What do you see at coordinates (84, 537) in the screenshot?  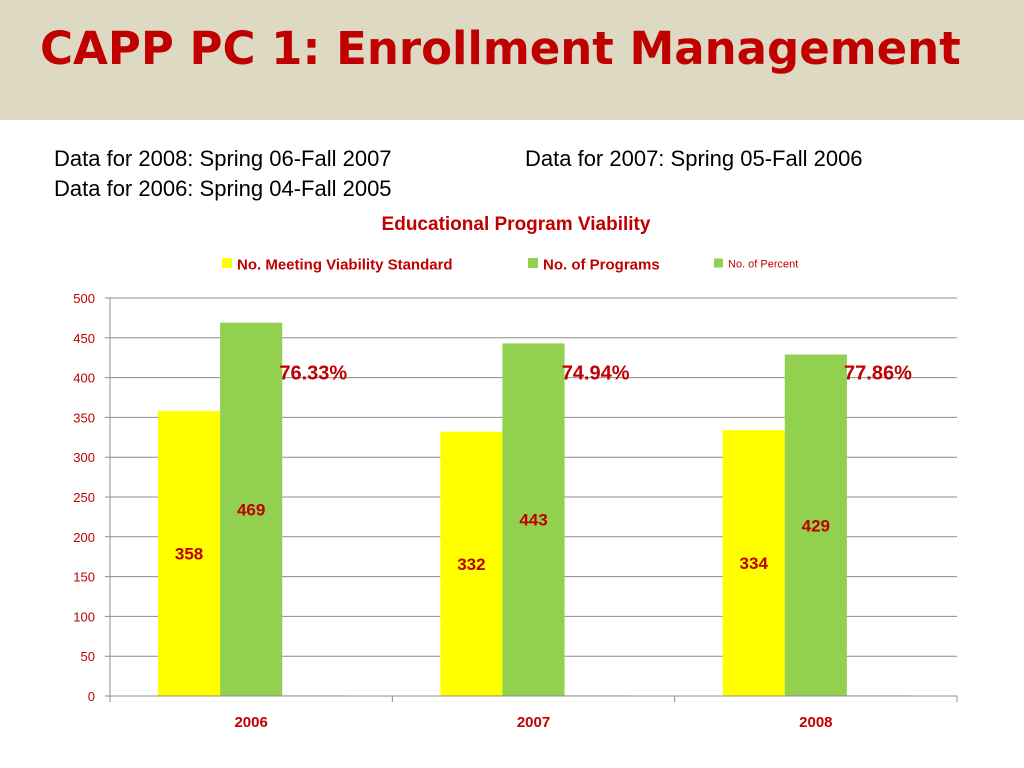 I see `y-tick-label: 200` at bounding box center [84, 537].